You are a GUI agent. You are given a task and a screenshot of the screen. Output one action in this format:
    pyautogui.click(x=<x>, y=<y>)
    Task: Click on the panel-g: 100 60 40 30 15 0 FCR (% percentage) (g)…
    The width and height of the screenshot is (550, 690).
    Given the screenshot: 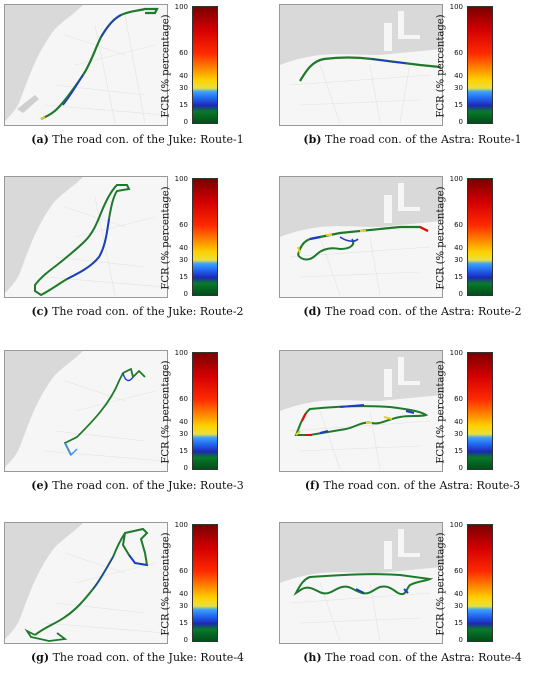 What is the action you would take?
    pyautogui.click(x=137, y=604)
    